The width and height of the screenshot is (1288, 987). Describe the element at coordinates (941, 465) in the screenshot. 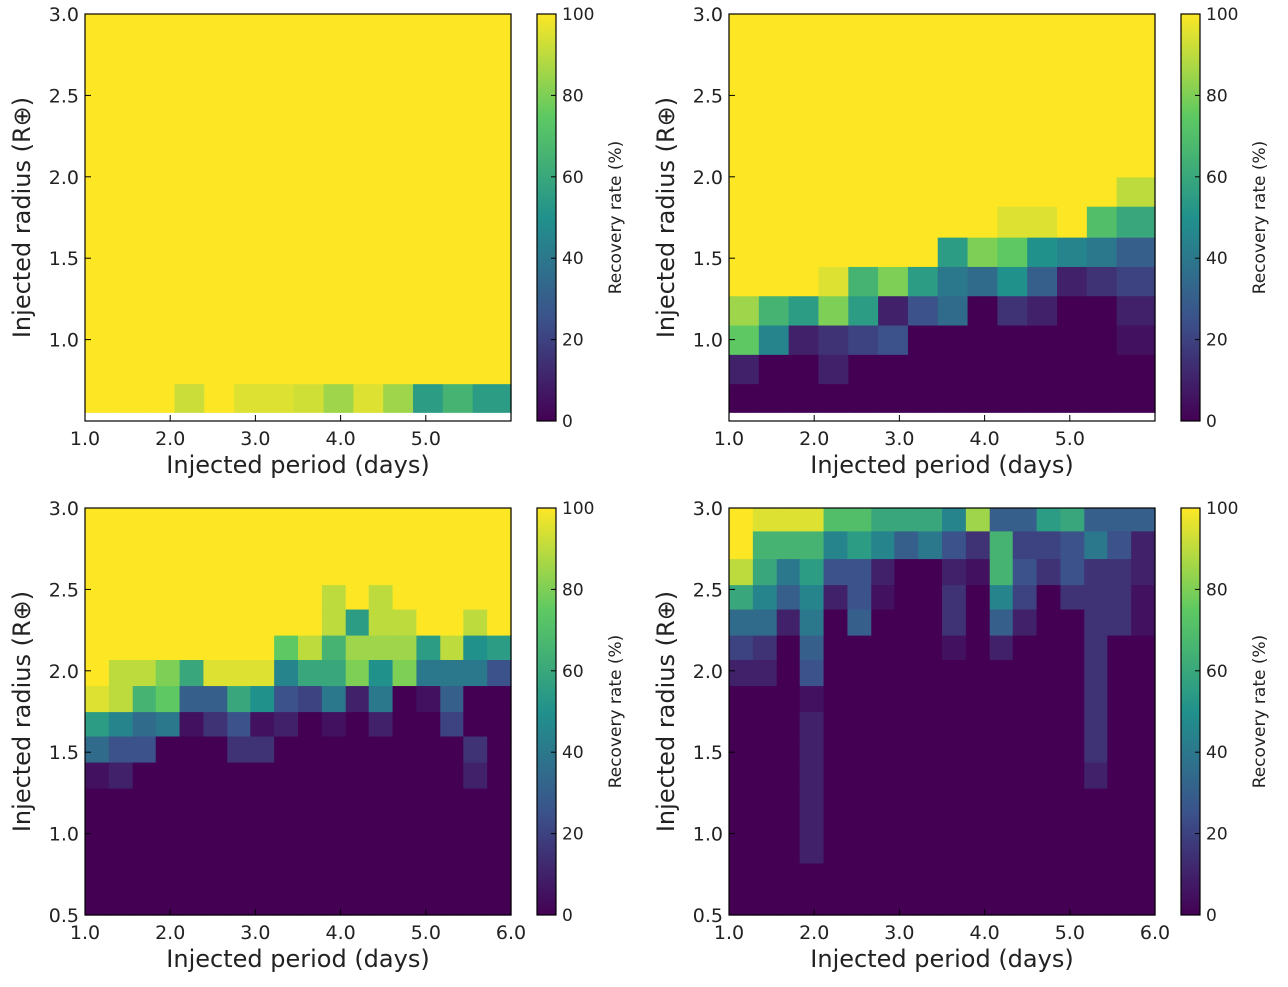

I see `x-axis-title: Injected period (days)` at that location.